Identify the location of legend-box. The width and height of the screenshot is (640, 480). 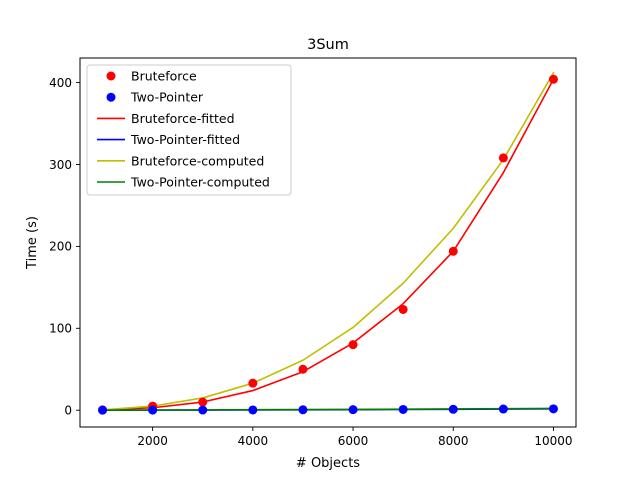
(189, 130).